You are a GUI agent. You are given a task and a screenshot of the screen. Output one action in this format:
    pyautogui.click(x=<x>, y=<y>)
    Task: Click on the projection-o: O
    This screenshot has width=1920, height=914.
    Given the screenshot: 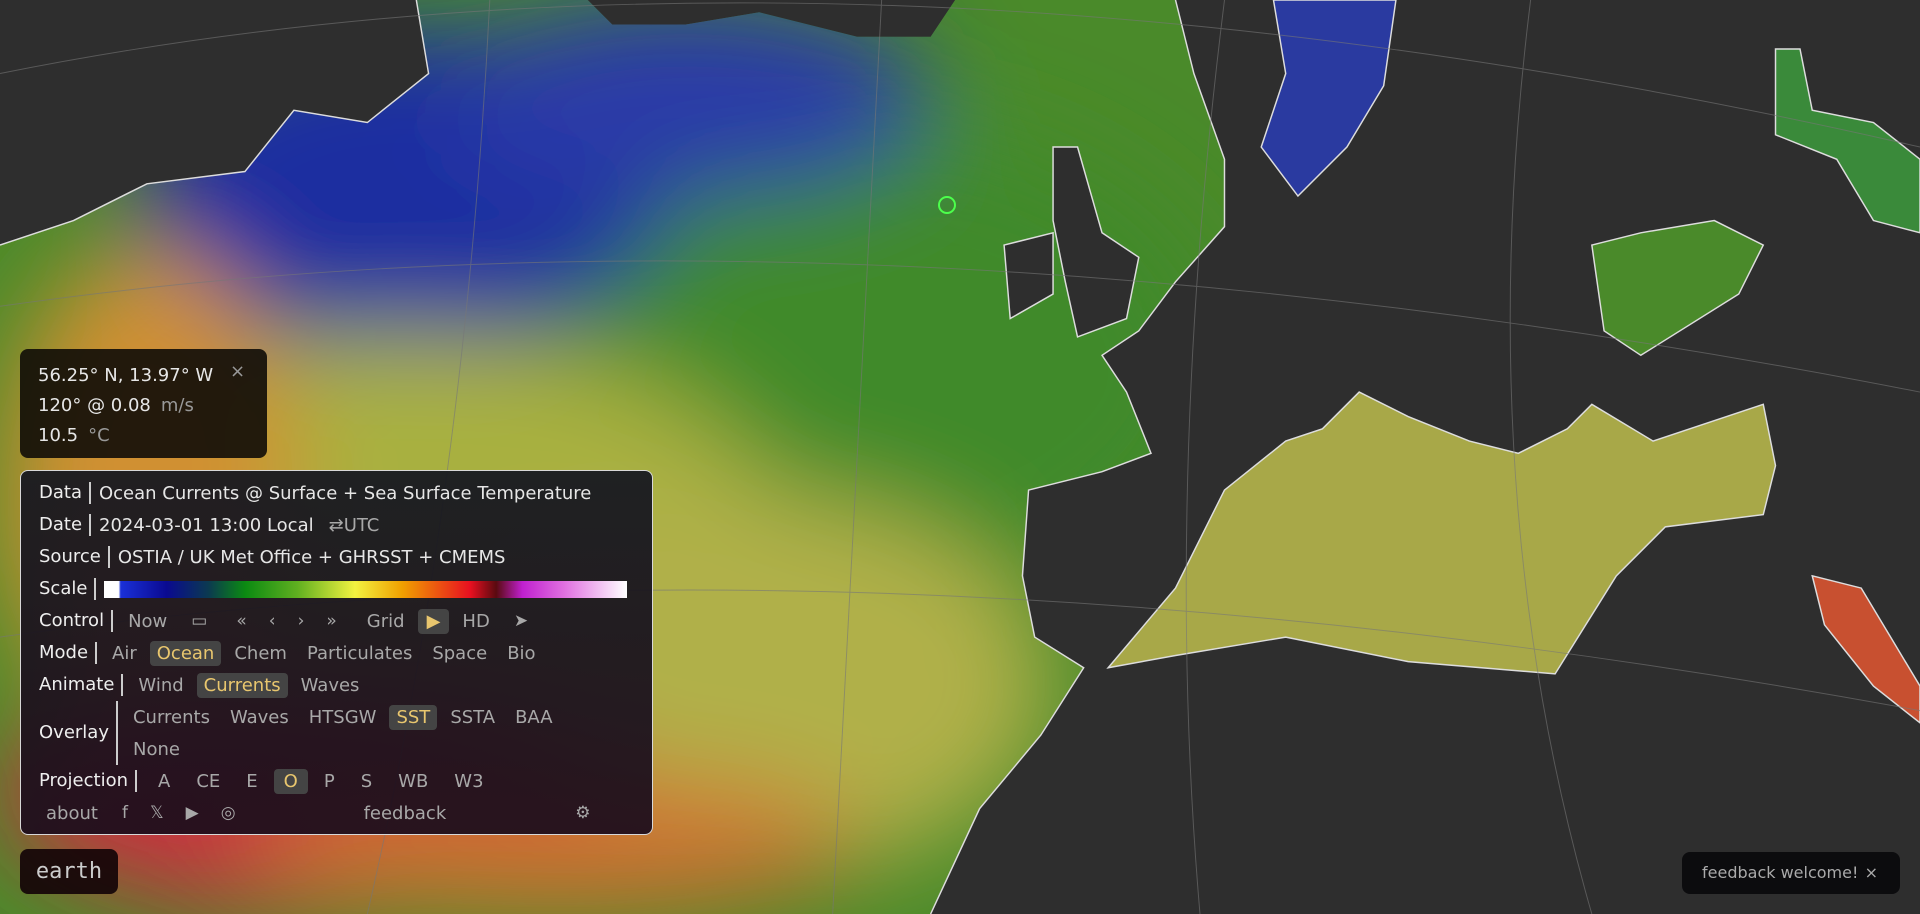 What is the action you would take?
    pyautogui.click(x=290, y=781)
    